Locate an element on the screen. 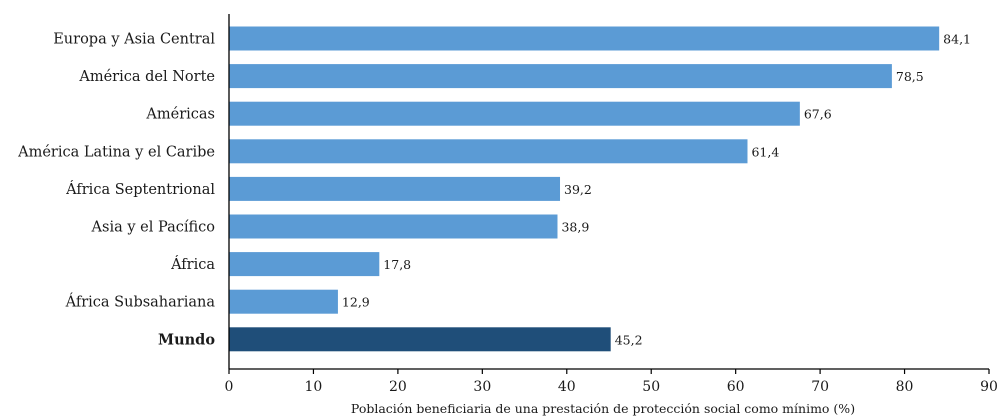  value-label: 45,2 is located at coordinates (629, 339).